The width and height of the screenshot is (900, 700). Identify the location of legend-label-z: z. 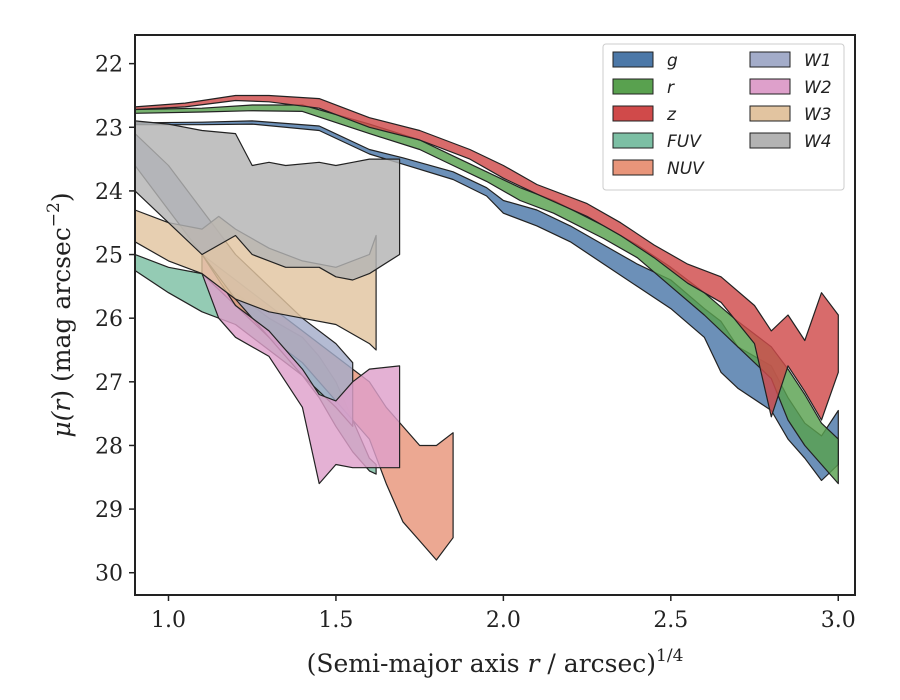
(671, 115).